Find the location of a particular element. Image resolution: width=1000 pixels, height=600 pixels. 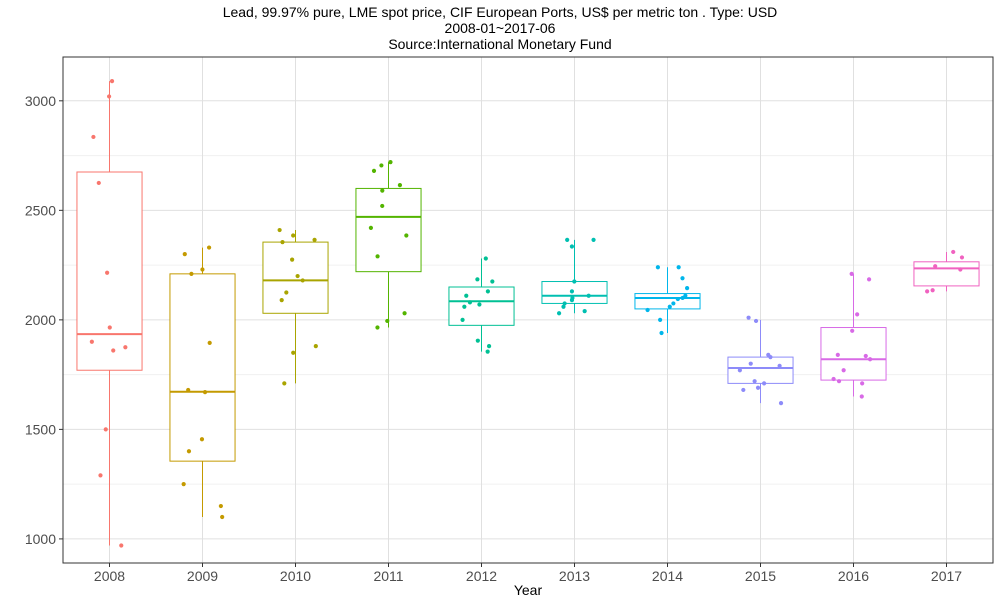

y-tick-label: 1000 is located at coordinates (40, 539).